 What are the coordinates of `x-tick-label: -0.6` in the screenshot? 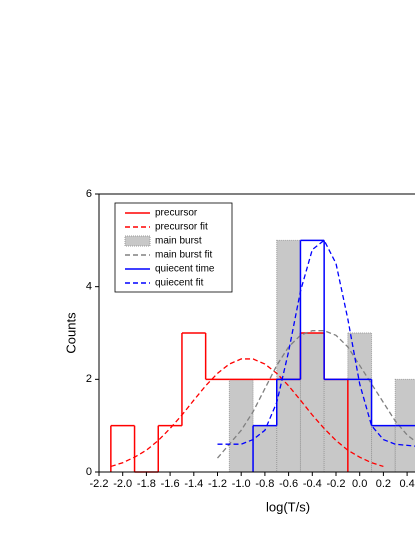 It's located at (288, 484).